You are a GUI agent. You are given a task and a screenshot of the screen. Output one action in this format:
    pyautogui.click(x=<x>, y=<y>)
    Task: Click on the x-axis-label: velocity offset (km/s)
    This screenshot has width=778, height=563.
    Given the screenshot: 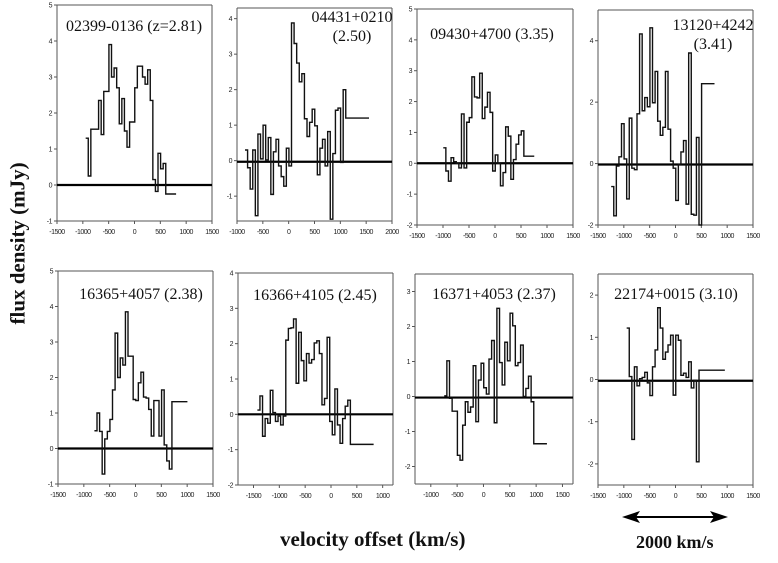 What is the action you would take?
    pyautogui.click(x=373, y=539)
    